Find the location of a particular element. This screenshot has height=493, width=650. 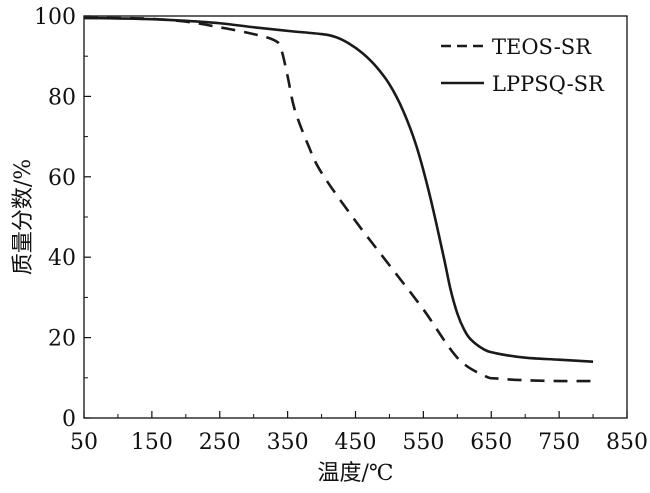

y-tick-label: 40 is located at coordinates (62, 258).